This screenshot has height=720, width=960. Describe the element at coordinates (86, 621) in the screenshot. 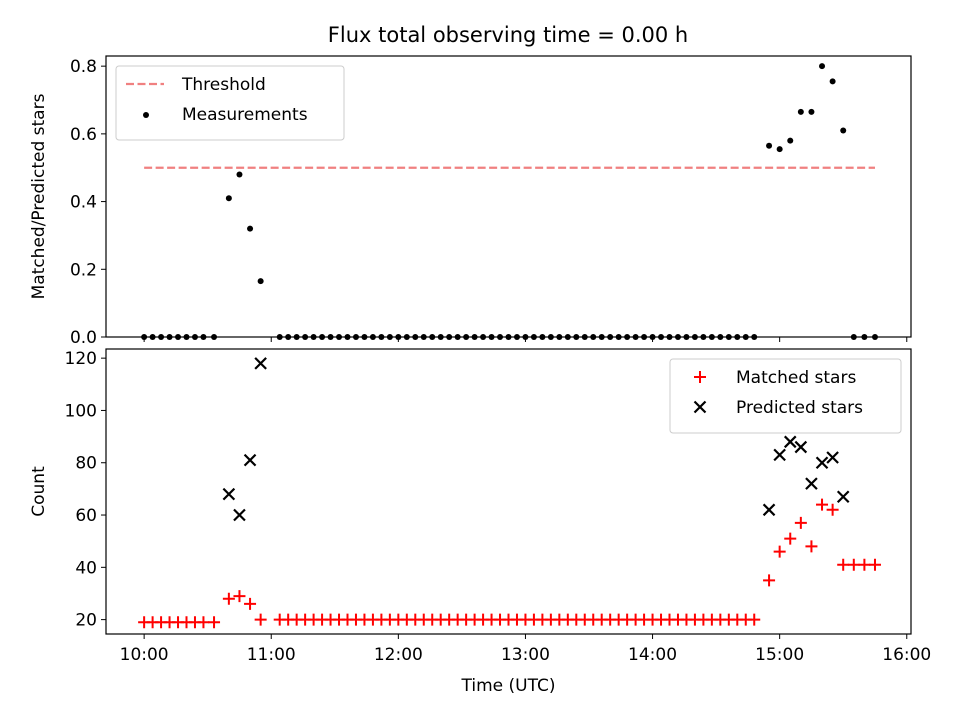

I see `y-tick-label: 20` at that location.